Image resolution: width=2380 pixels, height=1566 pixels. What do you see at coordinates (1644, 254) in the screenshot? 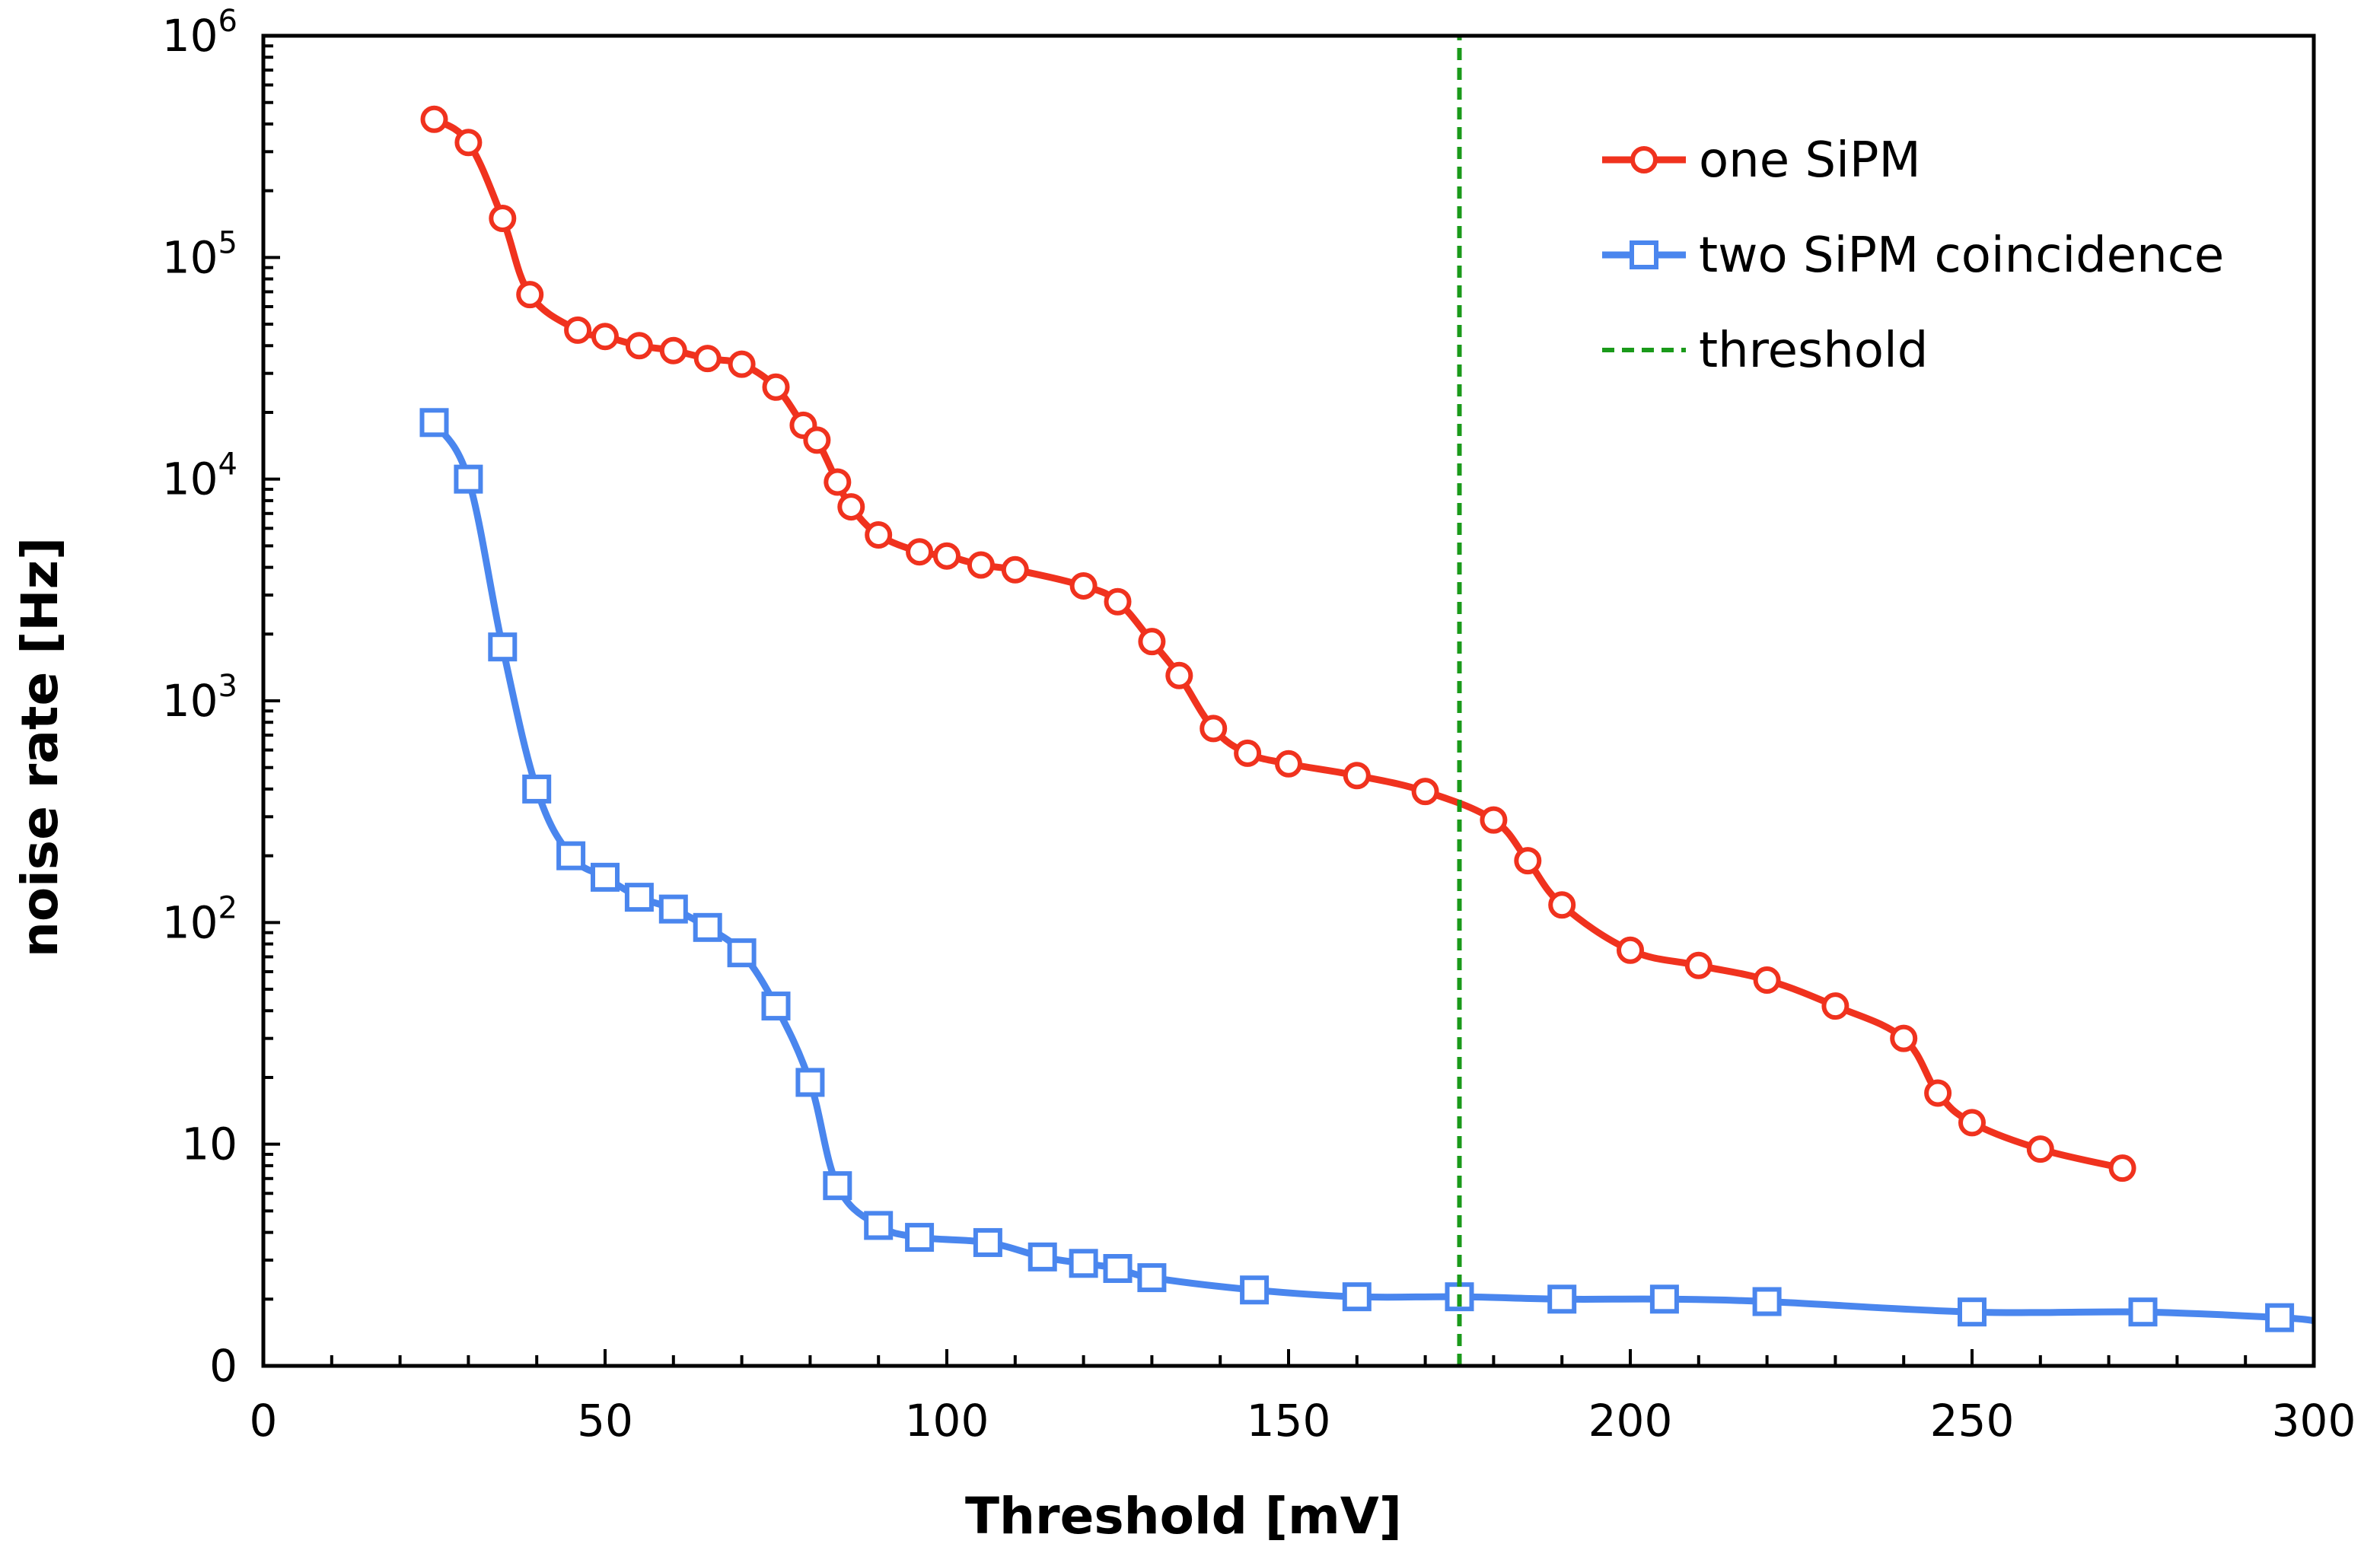
I see `legend-marker-two-sipm` at bounding box center [1644, 254].